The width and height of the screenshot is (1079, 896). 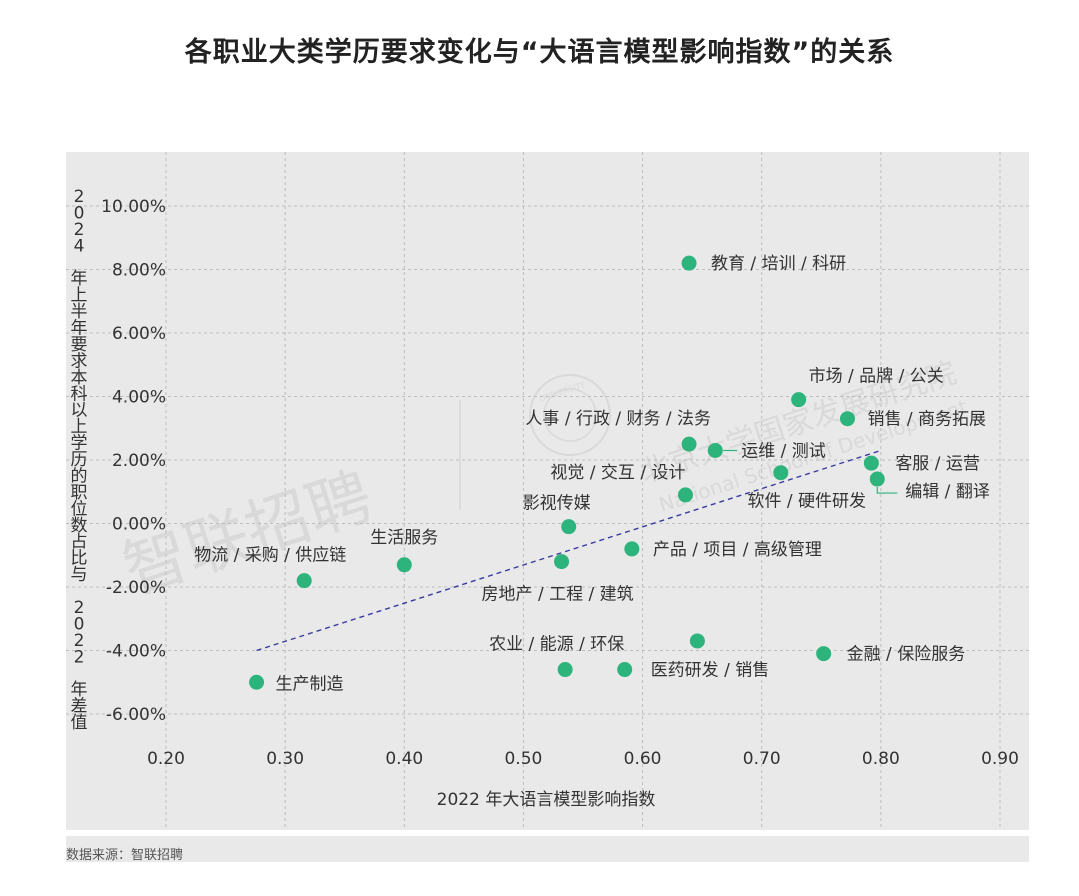 What do you see at coordinates (79, 394) in the screenshot?
I see `y-axis-label-char: 科` at bounding box center [79, 394].